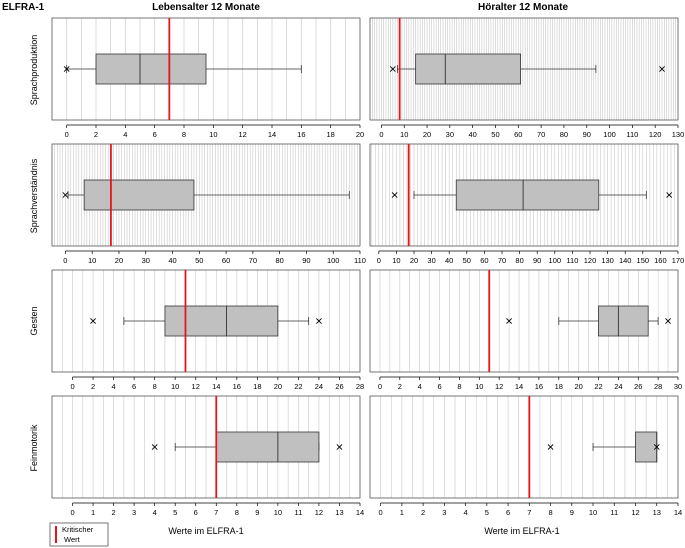 Image resolution: width=685 pixels, height=548 pixels. Describe the element at coordinates (208, 204) in the screenshot. I see `panel-2: 0 10 20 30 40 50 60 70 80 90 100 110` at that location.